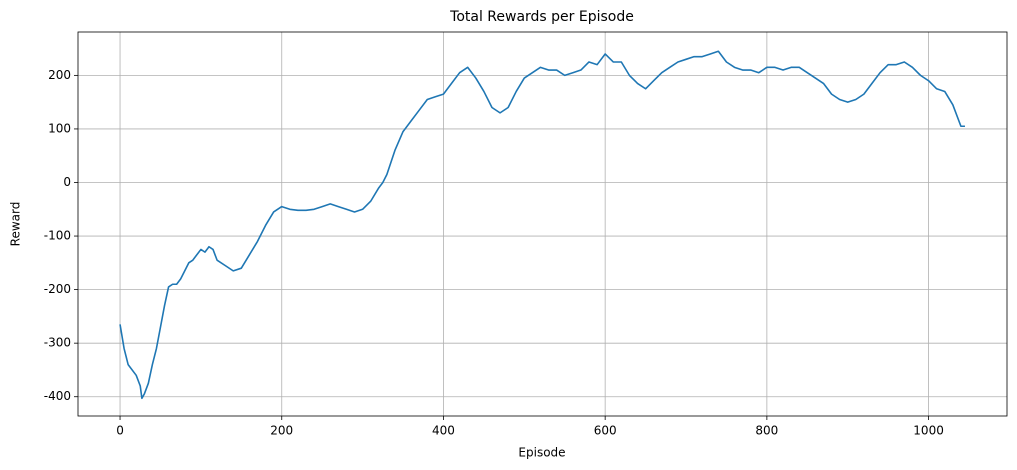 The width and height of the screenshot is (1017, 470). Describe the element at coordinates (541, 453) in the screenshot. I see `x-axis-label: Episode` at that location.